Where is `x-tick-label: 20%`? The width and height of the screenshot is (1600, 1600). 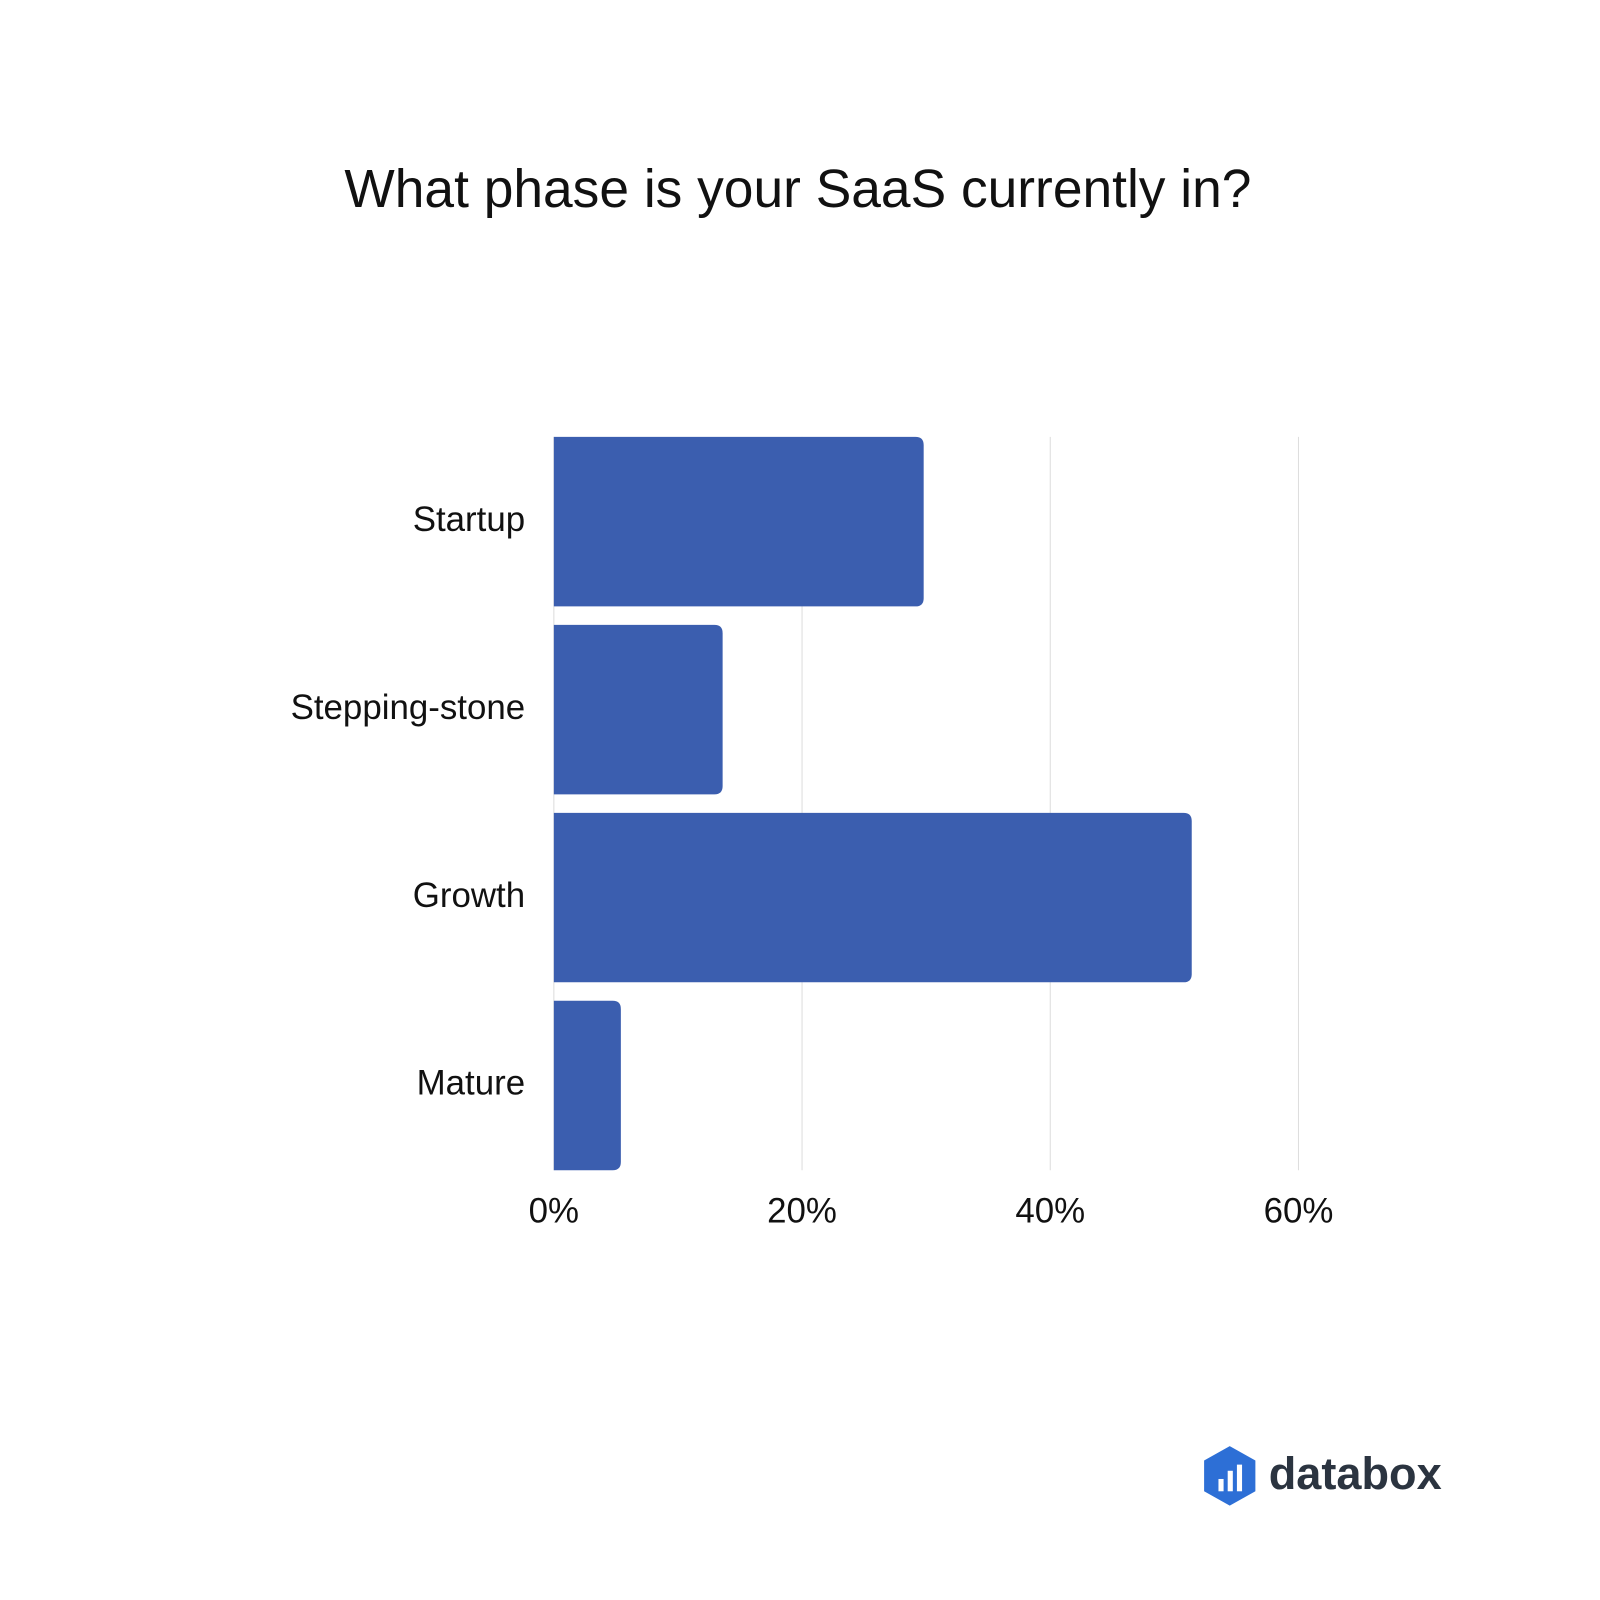
x-tick-label: 20% is located at coordinates (802, 1211).